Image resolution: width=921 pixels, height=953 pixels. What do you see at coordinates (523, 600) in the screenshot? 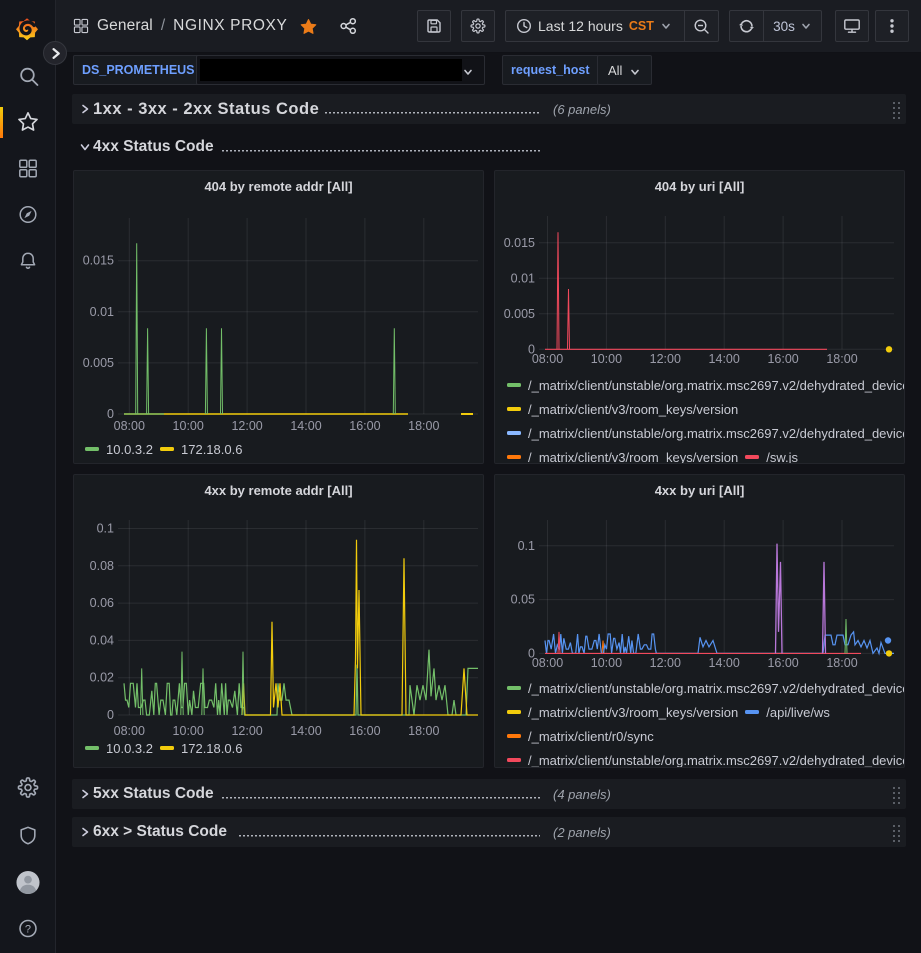
I see `svg-text: 0.05` at bounding box center [523, 600].